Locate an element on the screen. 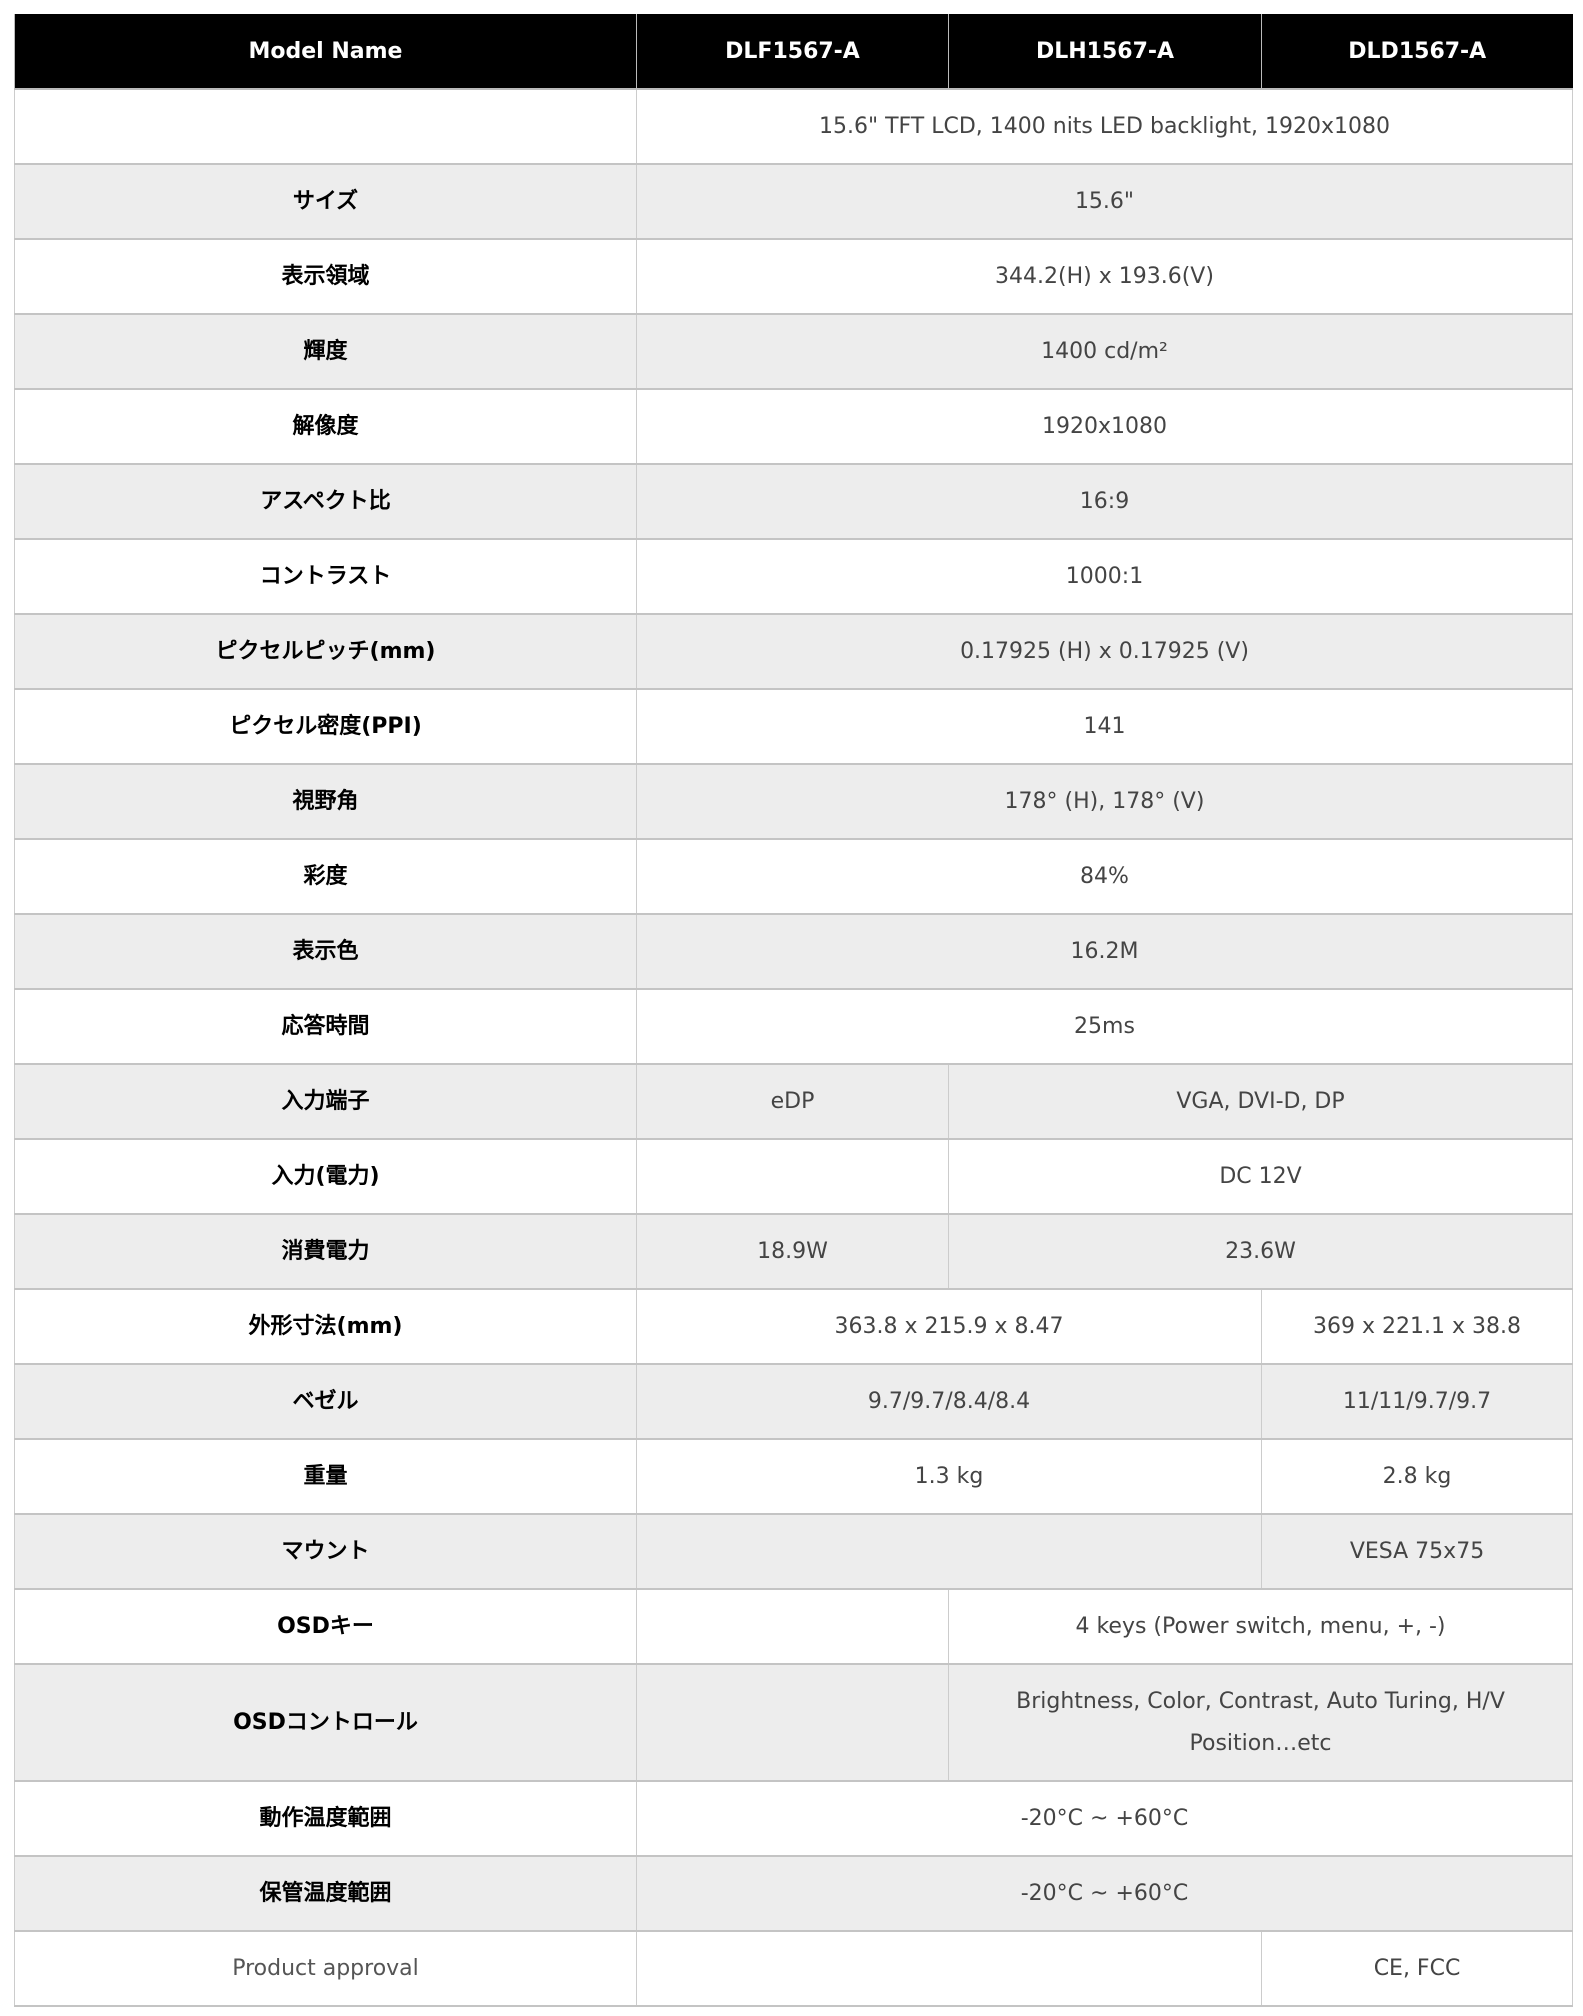  spec-label: 輝度 is located at coordinates (325, 351).